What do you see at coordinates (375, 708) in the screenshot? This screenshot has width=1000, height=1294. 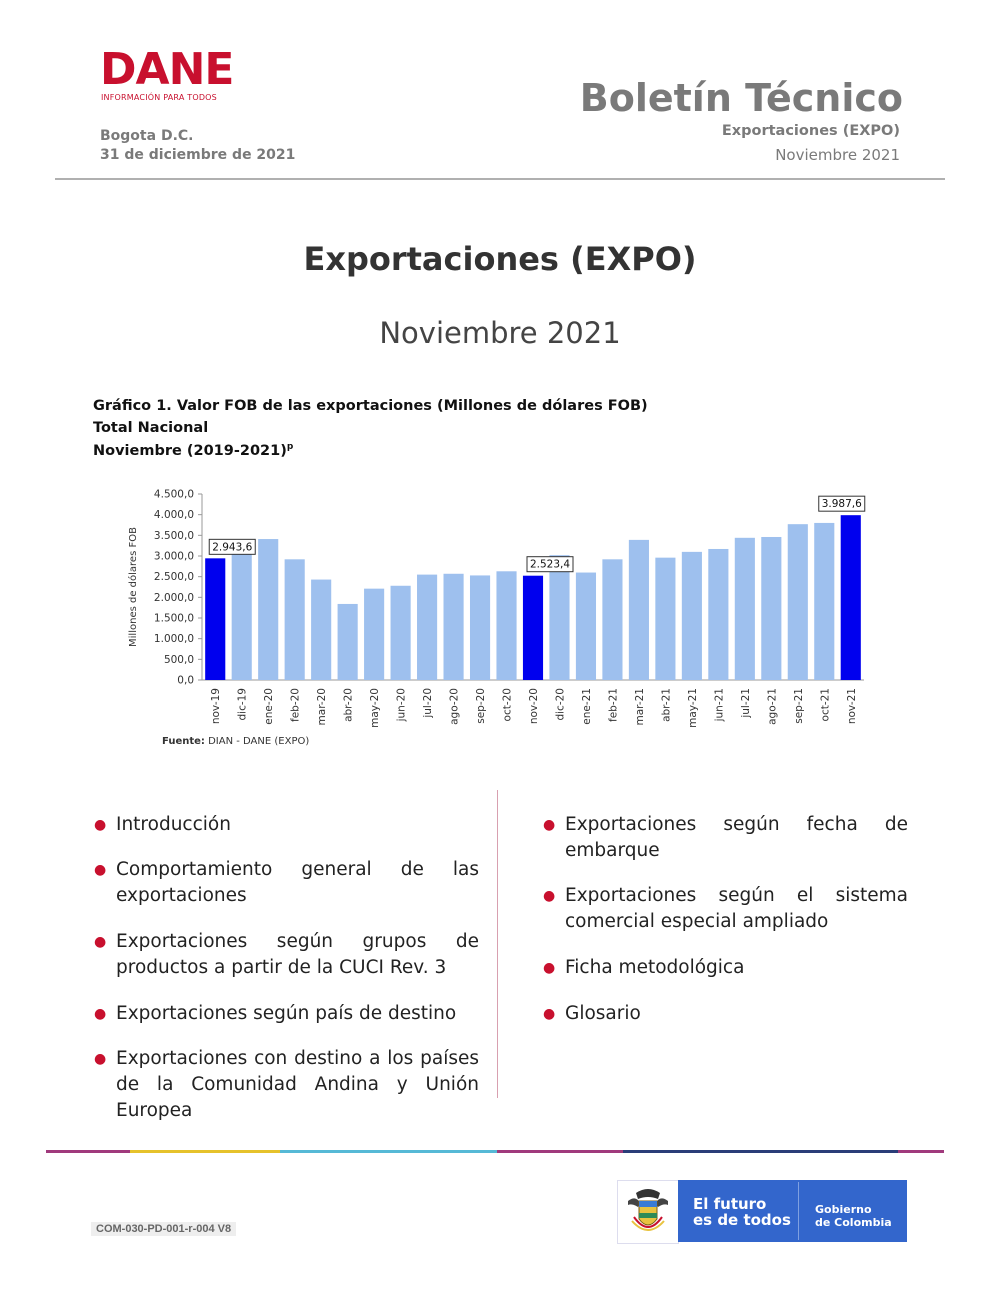 I see `x-tick-label: may-20` at bounding box center [375, 708].